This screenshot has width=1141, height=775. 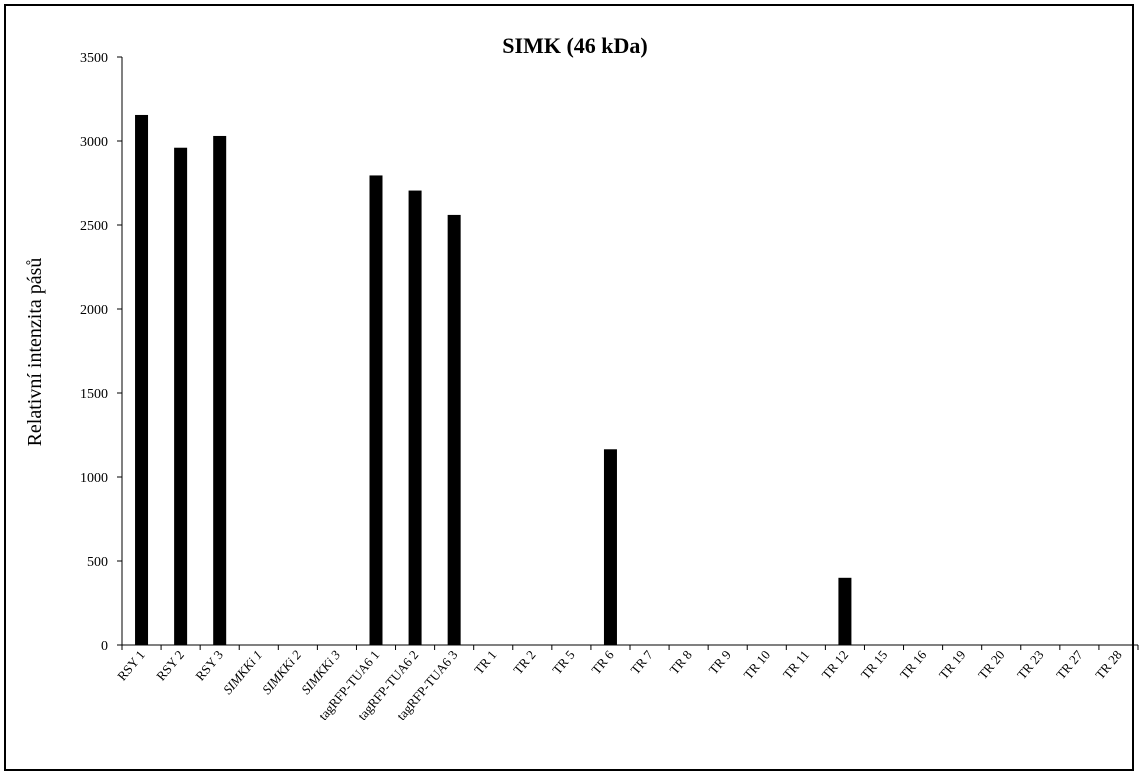 What do you see at coordinates (756, 664) in the screenshot?
I see `x-tick-label: TR 10` at bounding box center [756, 664].